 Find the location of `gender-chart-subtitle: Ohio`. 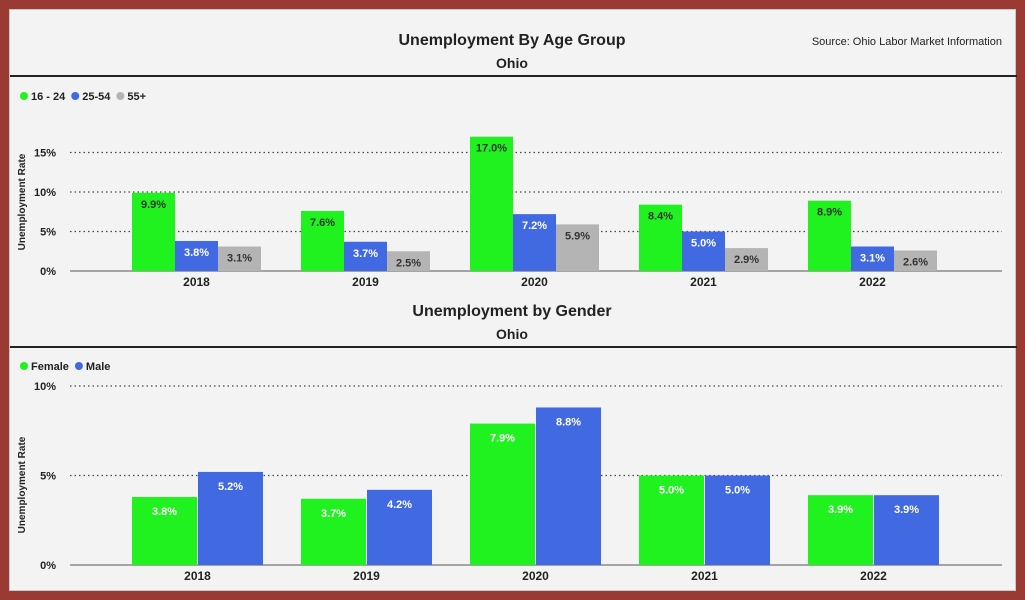

gender-chart-subtitle: Ohio is located at coordinates (512, 334).